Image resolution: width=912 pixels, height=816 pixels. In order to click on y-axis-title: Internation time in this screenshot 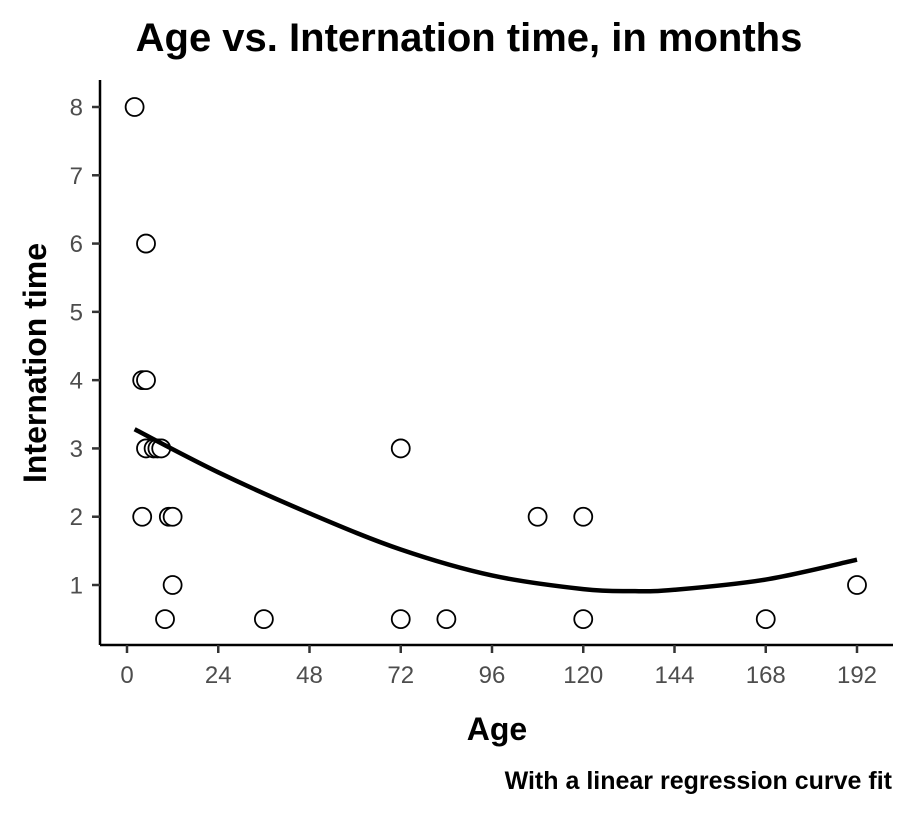, I will do `click(35, 363)`.